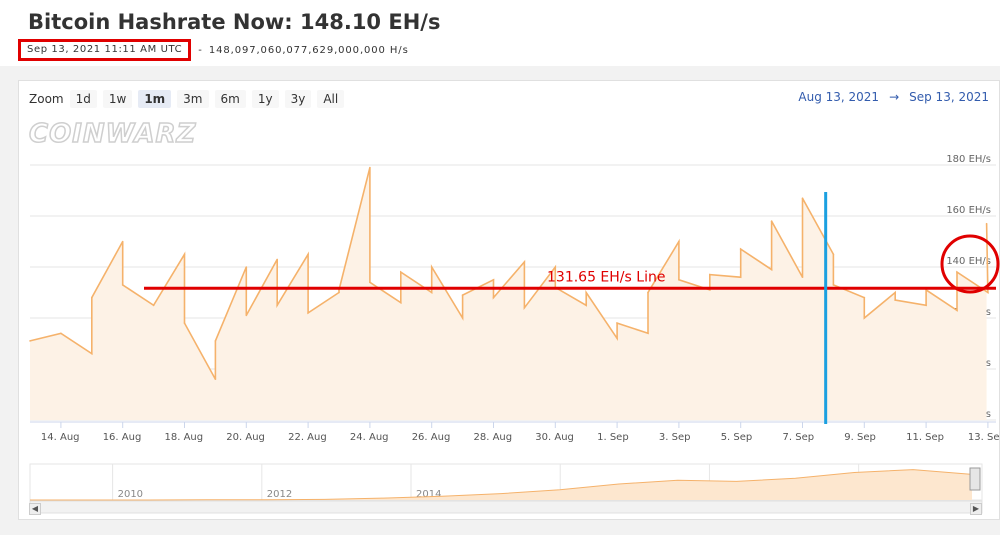 The height and width of the screenshot is (535, 1000). I want to click on navigator-year-label: 2010, so click(130, 494).